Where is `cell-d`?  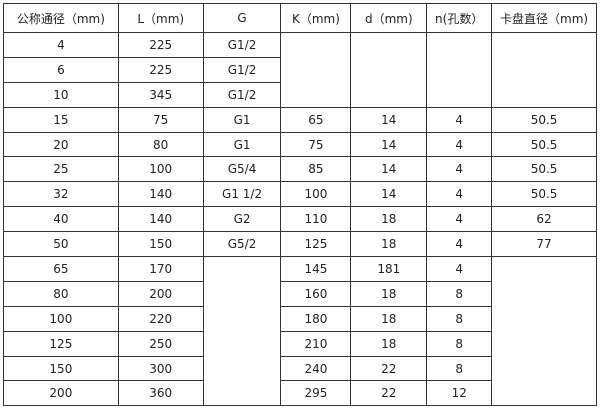
cell-d is located at coordinates (389, 70).